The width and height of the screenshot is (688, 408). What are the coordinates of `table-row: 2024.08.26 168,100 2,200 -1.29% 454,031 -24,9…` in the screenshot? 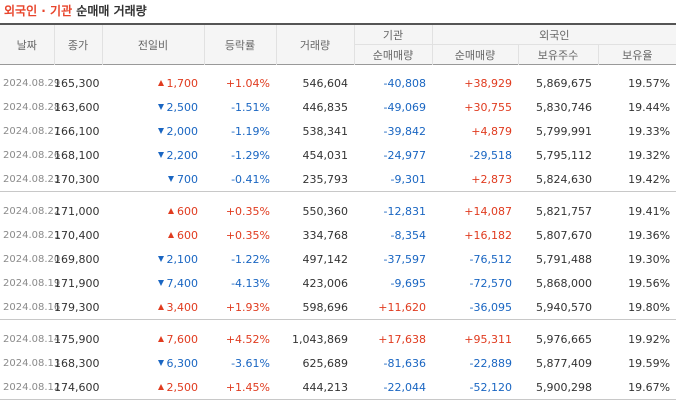 It's located at (338, 155).